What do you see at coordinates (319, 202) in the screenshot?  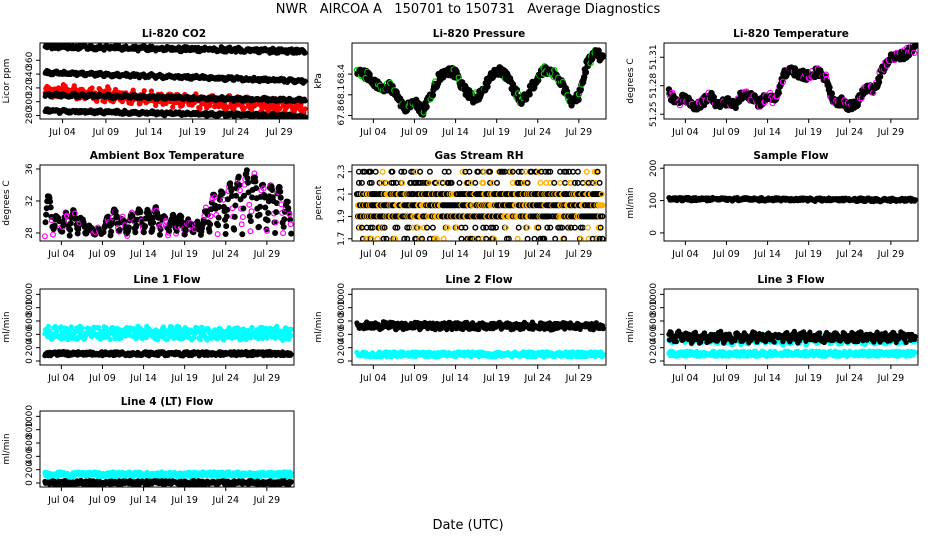 I see `y-axis-label: percent` at bounding box center [319, 202].